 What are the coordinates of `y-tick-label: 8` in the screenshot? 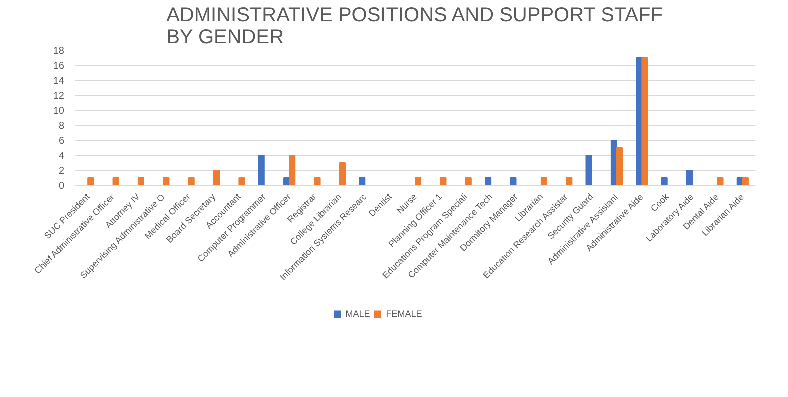 It's located at (61, 126).